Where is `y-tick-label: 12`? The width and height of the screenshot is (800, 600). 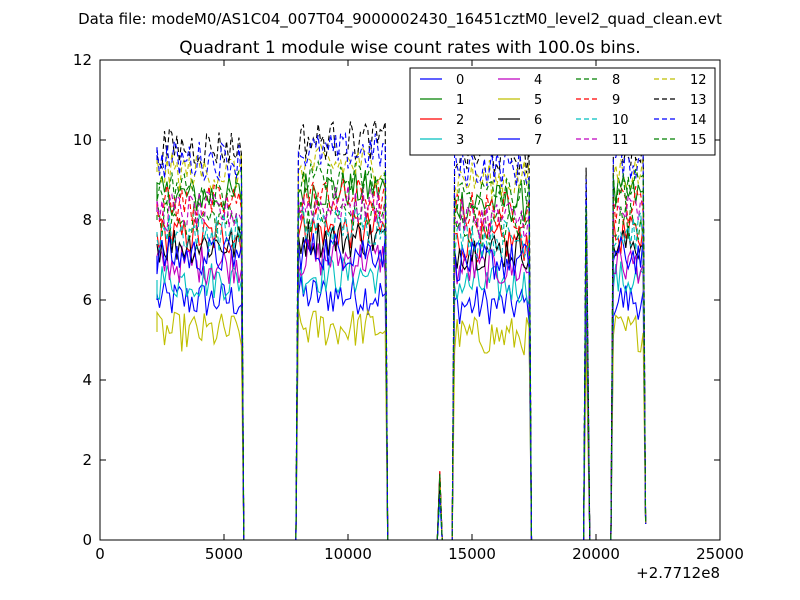 y-tick-label: 12 is located at coordinates (82, 60).